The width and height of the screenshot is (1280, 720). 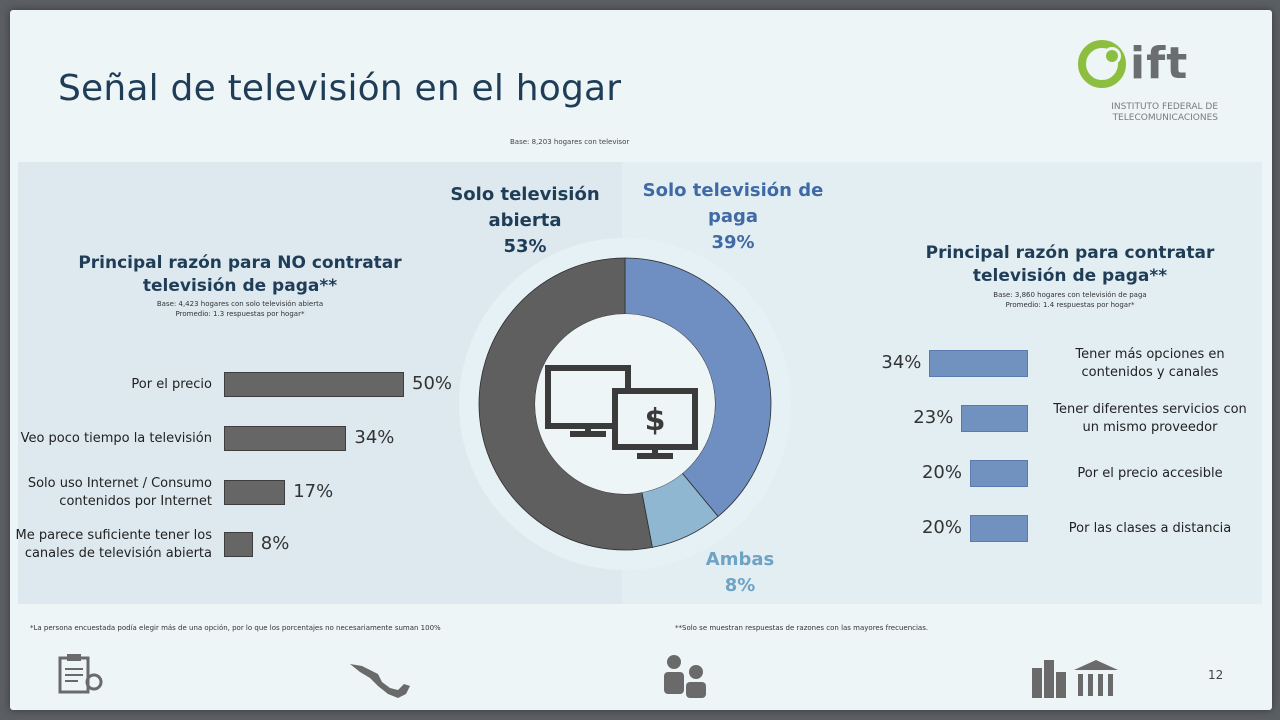 What do you see at coordinates (80, 674) in the screenshot?
I see `clipboard-gear-icon` at bounding box center [80, 674].